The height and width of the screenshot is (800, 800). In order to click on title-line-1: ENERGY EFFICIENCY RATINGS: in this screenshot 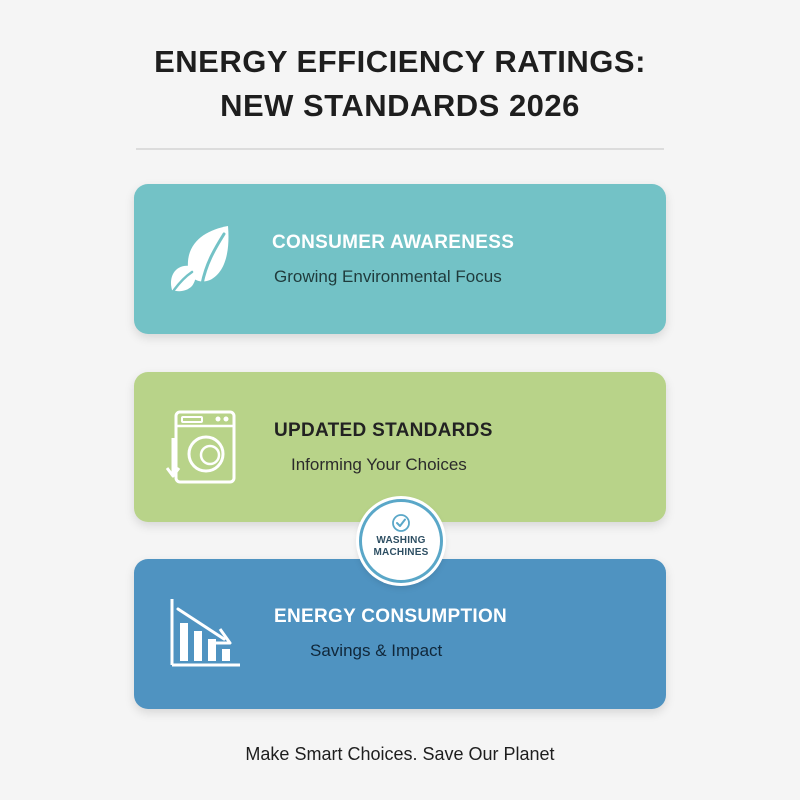, I will do `click(400, 61)`.